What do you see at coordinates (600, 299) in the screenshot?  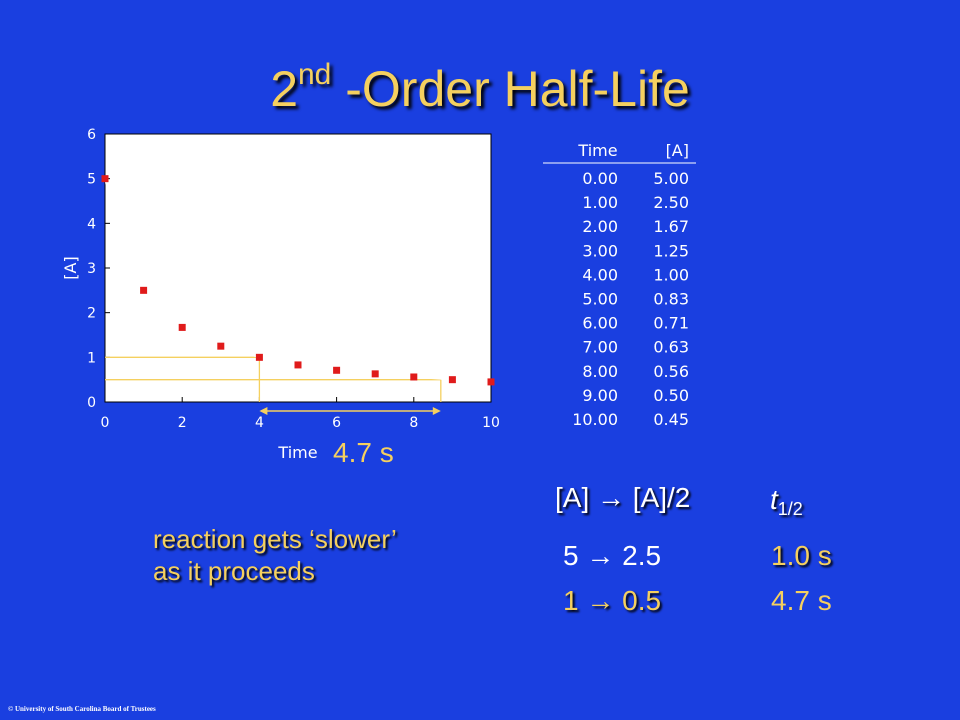 I see `table-cell-time: 5.00` at bounding box center [600, 299].